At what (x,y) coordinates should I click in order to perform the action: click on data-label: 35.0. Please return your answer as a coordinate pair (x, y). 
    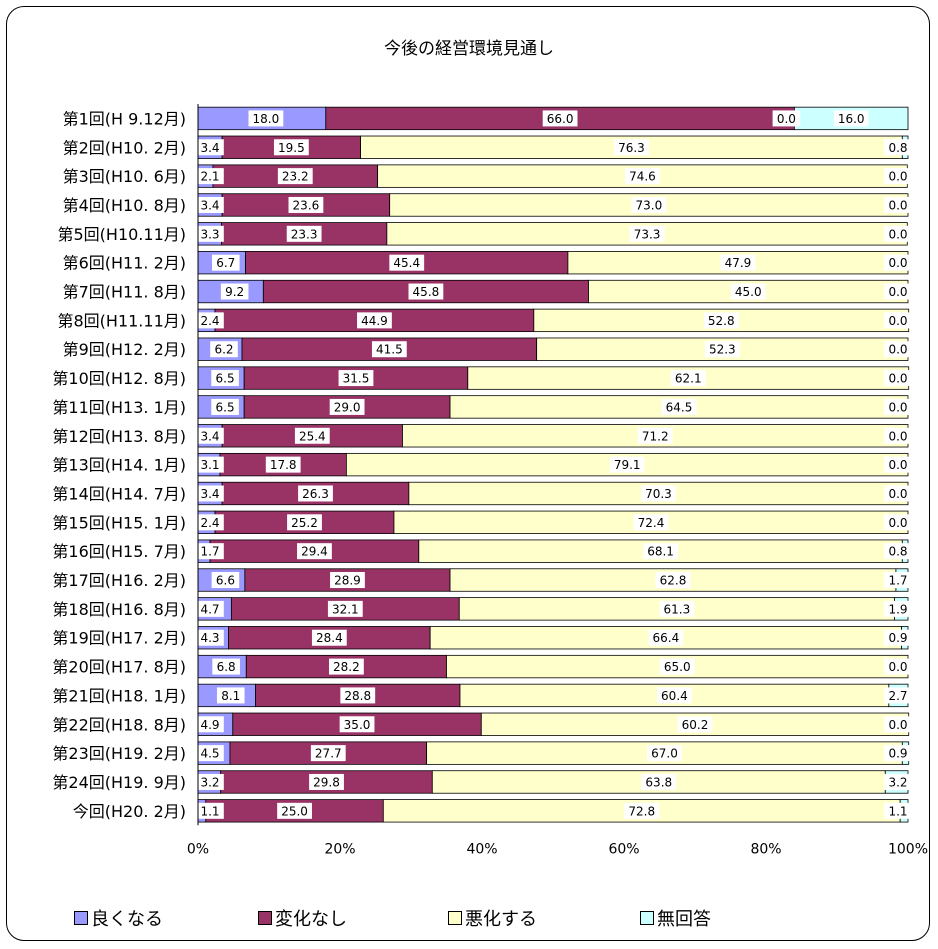
    Looking at the image, I should click on (357, 725).